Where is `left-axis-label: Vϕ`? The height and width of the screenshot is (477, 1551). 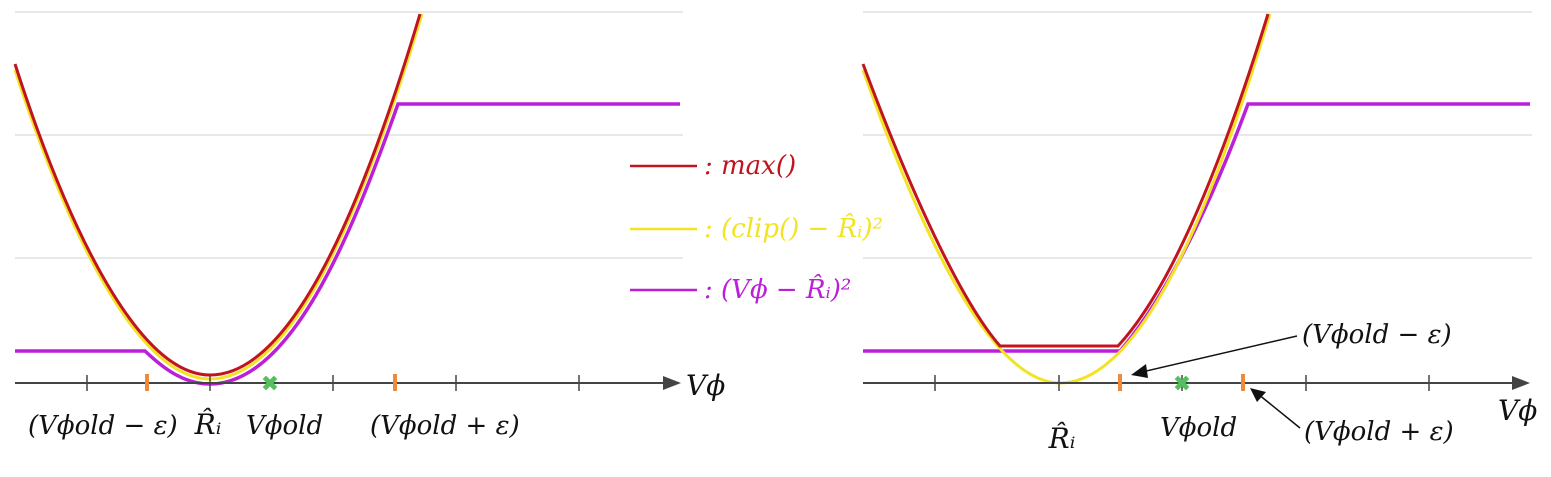
left-axis-label: Vϕ is located at coordinates (705, 385).